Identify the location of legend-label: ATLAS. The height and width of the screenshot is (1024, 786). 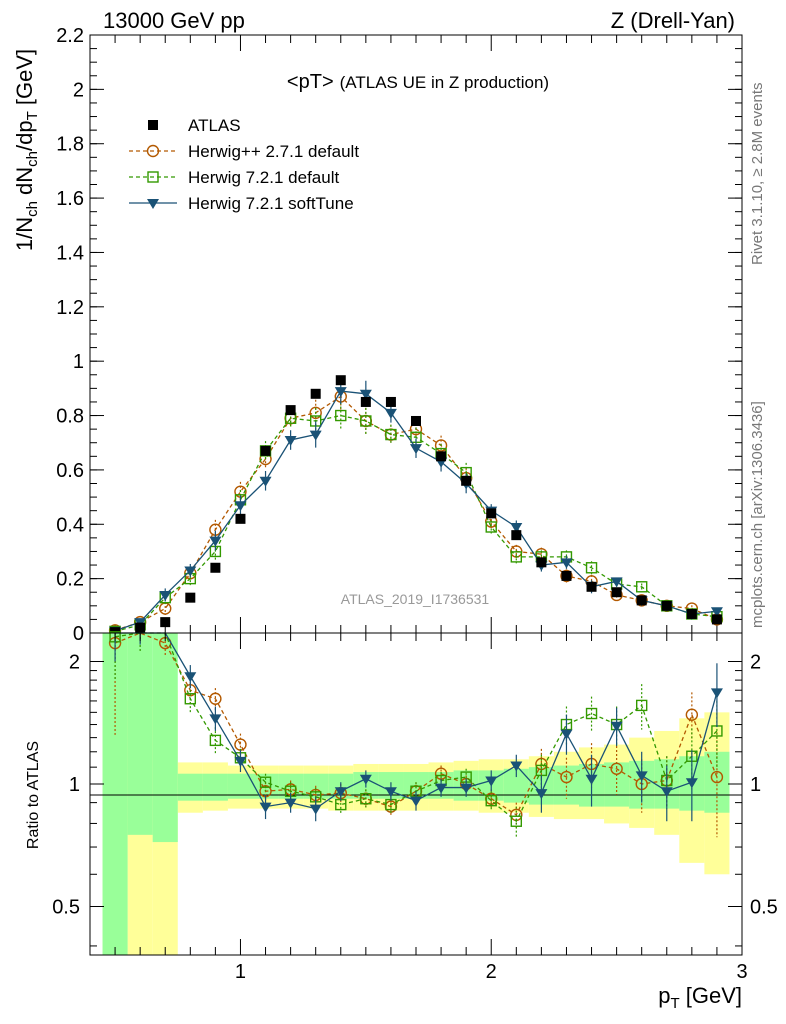
(214, 125).